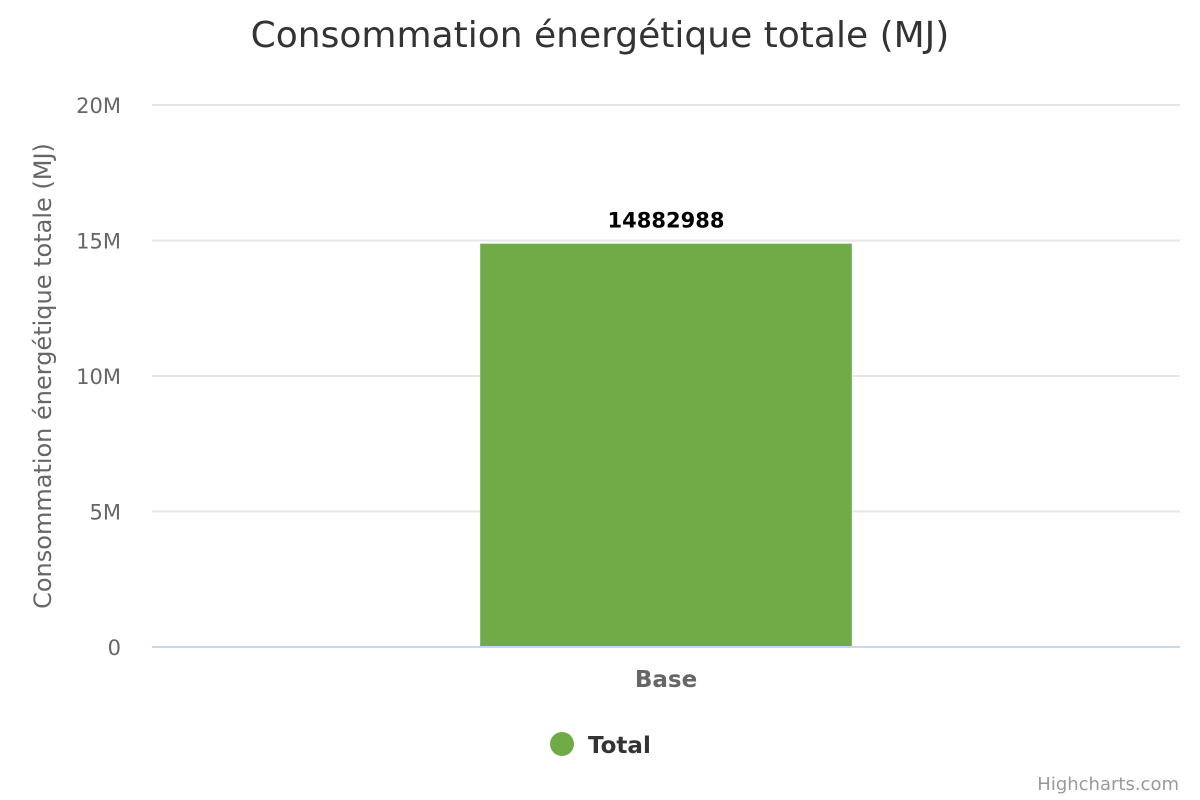 The image size is (1200, 800). What do you see at coordinates (600, 35) in the screenshot?
I see `chart-title: Consommation énergétique totale (MJ)` at bounding box center [600, 35].